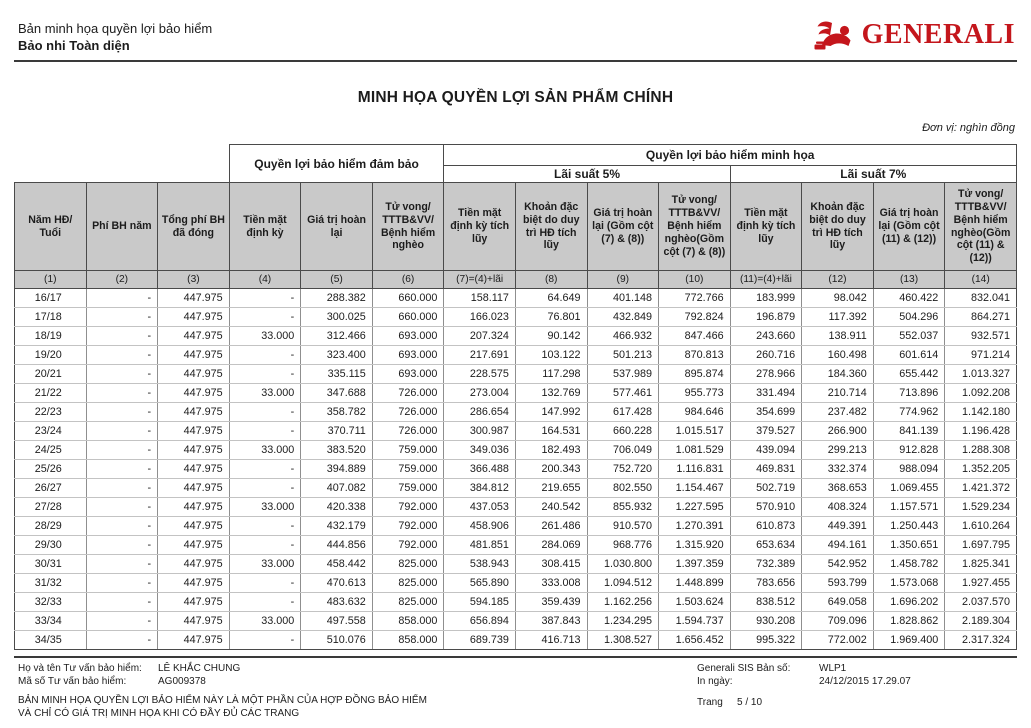 This screenshot has height=728, width=1031. Describe the element at coordinates (694, 298) in the screenshot. I see `cell-value: 772.766` at that location.